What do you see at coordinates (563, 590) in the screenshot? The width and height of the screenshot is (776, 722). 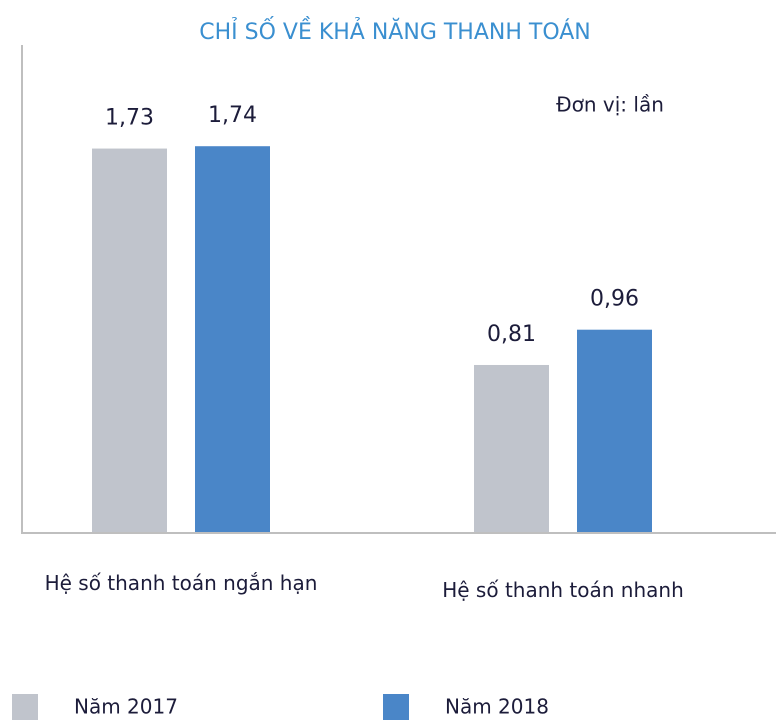 I see `x-tick-label: Hệ số thanh toán nhanh` at bounding box center [563, 590].